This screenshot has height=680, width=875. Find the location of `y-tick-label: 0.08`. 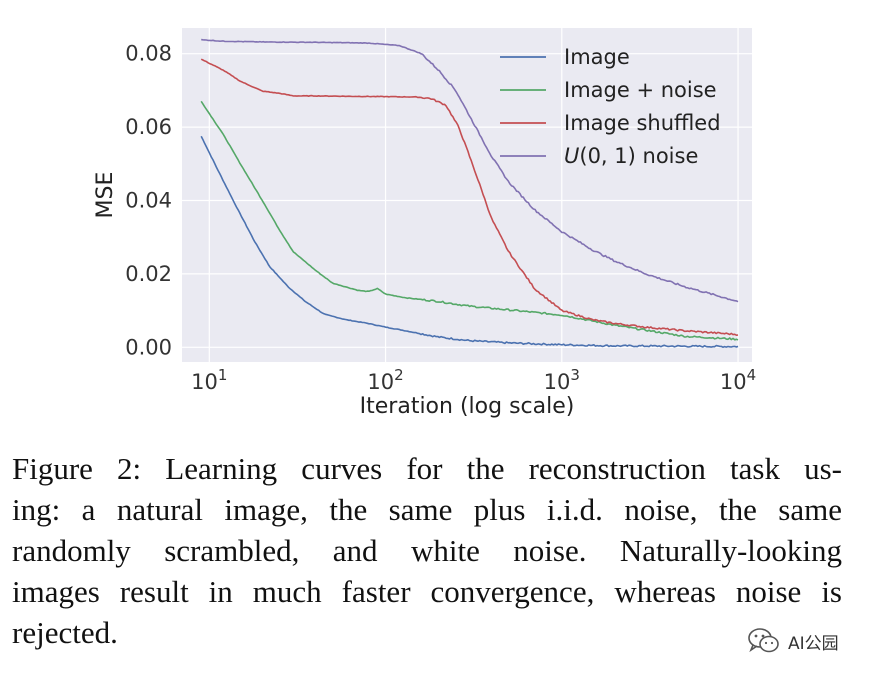

y-tick-label: 0.08 is located at coordinates (148, 54).